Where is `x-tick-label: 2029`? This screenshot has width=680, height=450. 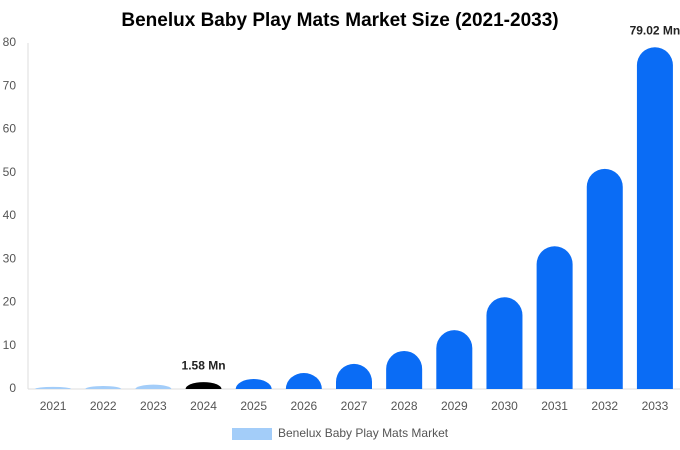
x-tick-label: 2029 is located at coordinates (454, 406).